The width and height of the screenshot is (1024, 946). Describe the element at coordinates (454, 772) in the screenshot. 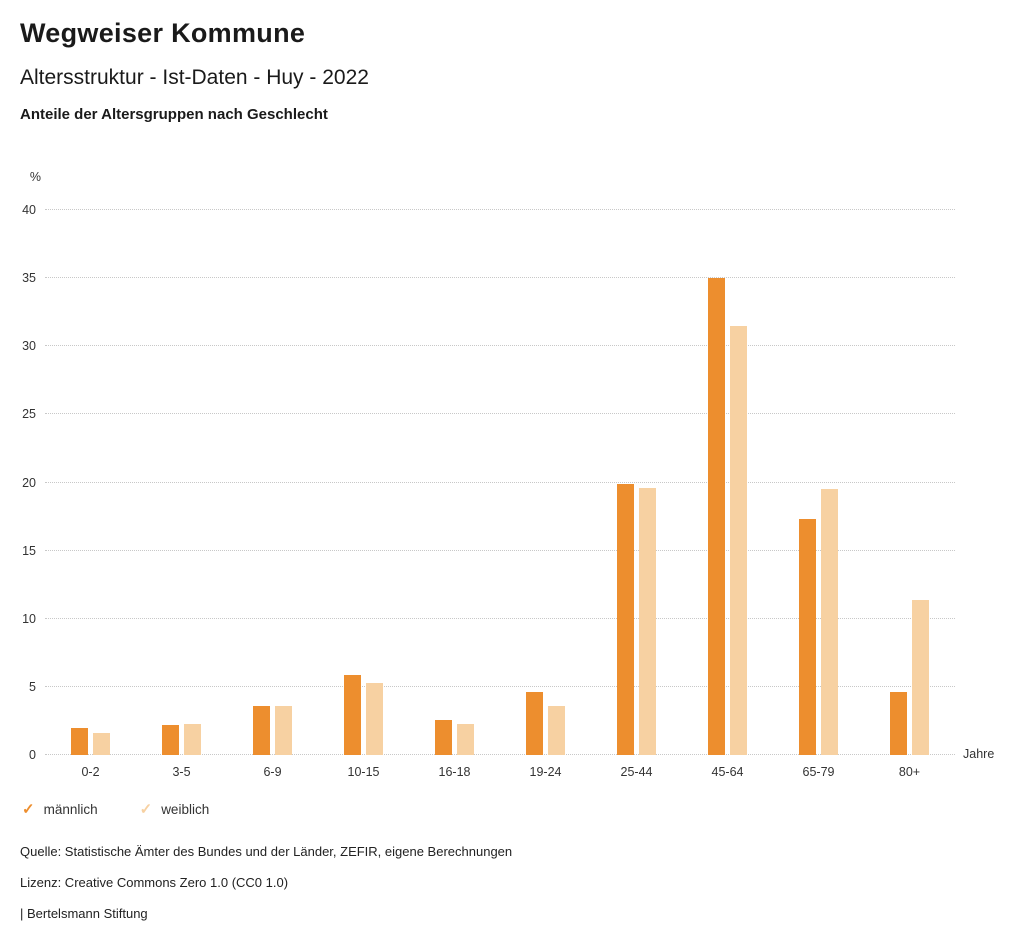

I see `x-tick-label-16-18: 16-18` at that location.